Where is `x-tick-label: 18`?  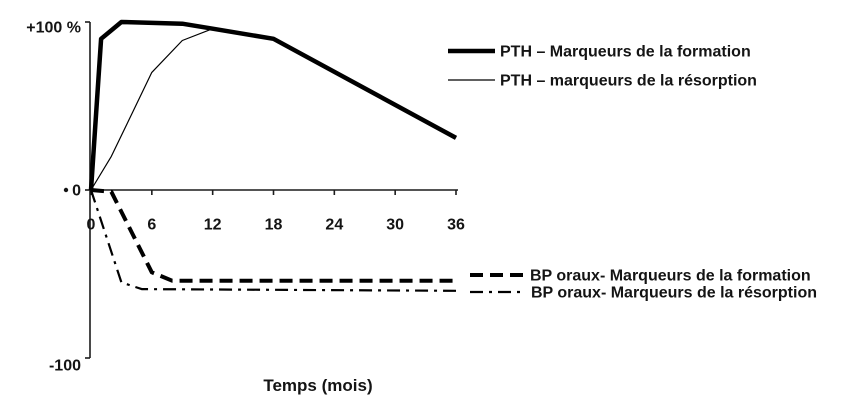
x-tick-label: 18 is located at coordinates (274, 225).